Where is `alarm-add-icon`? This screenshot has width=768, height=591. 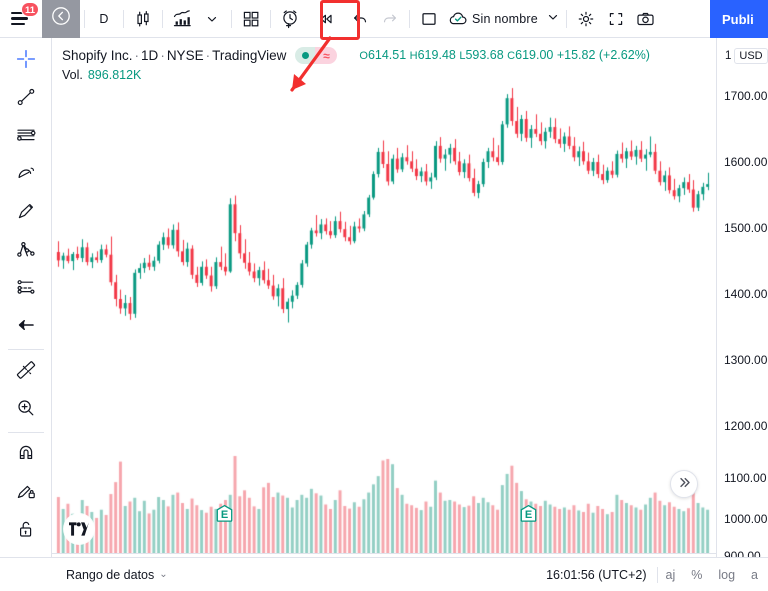 alarm-add-icon is located at coordinates (290, 19).